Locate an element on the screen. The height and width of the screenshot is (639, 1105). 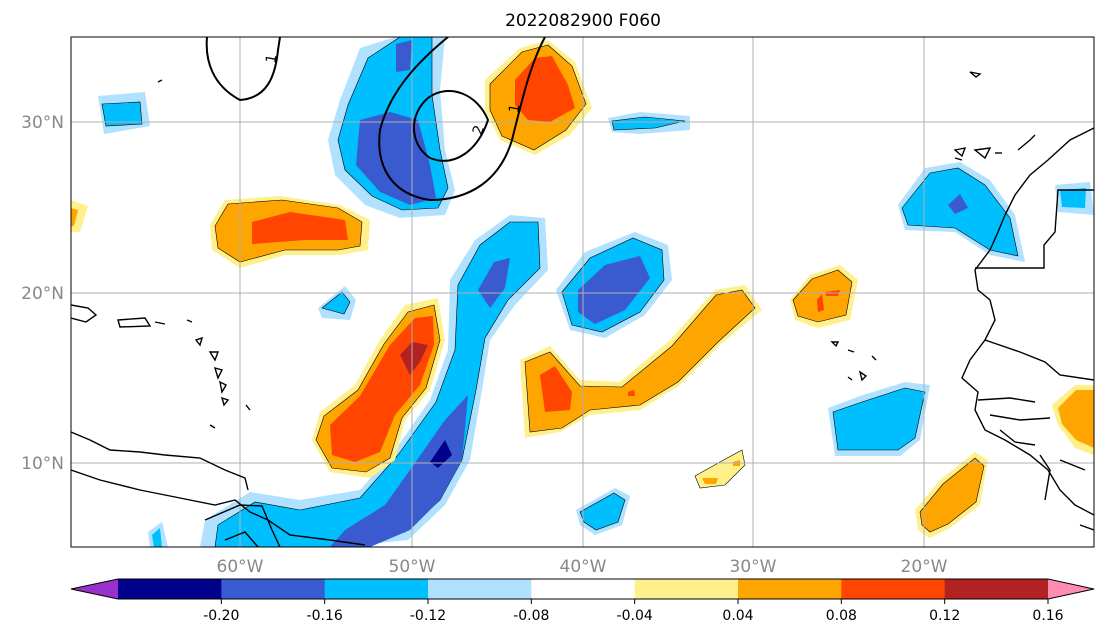
contour-label-outer: 1 is located at coordinates (514, 109).